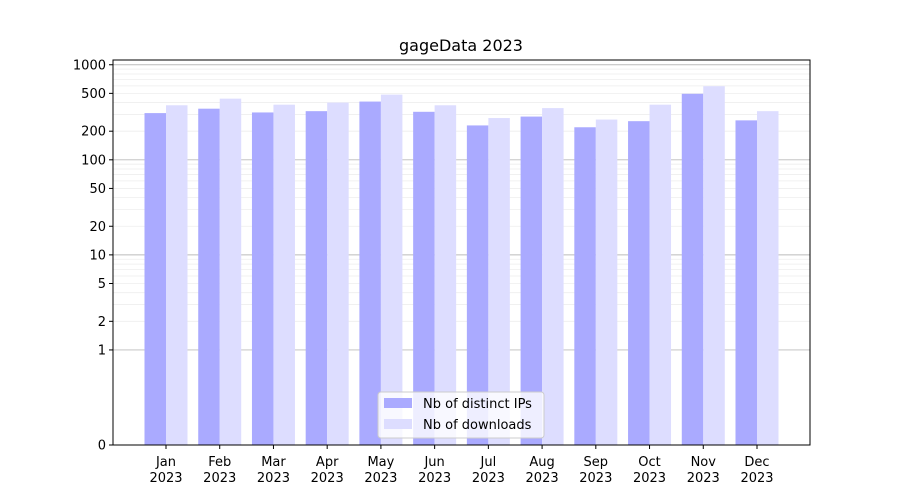 The image size is (900, 500). I want to click on y-tick-label: 50, so click(97, 189).